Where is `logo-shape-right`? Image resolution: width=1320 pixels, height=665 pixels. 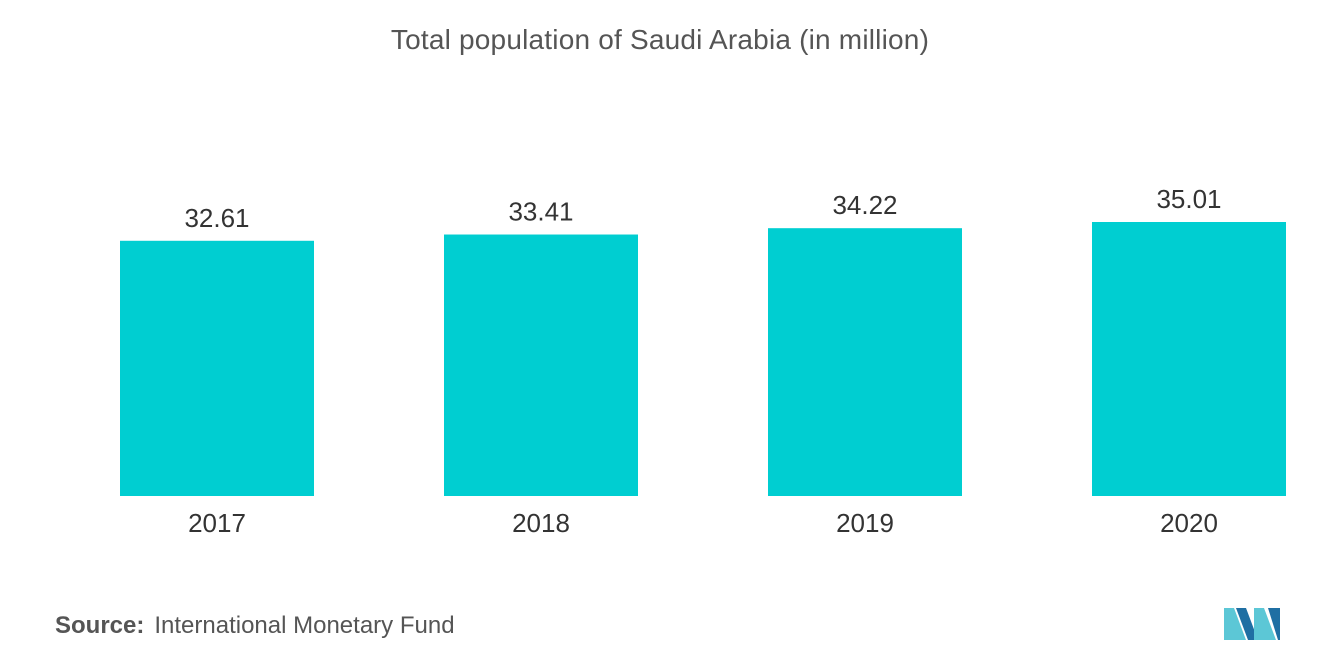
logo-shape-right is located at coordinates (1274, 624).